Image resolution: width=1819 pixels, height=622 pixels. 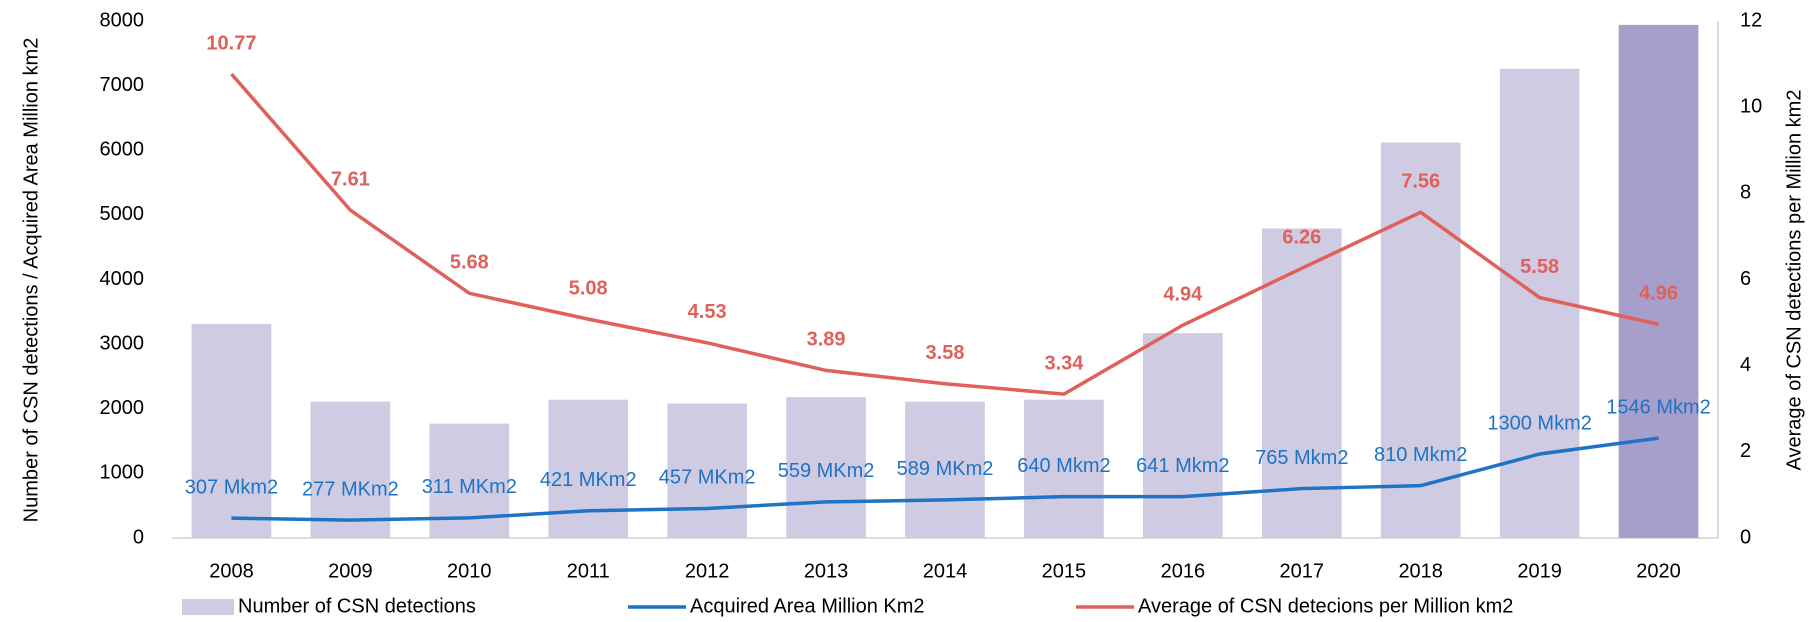 I want to click on x-tick-label: 2016, so click(x=1183, y=571).